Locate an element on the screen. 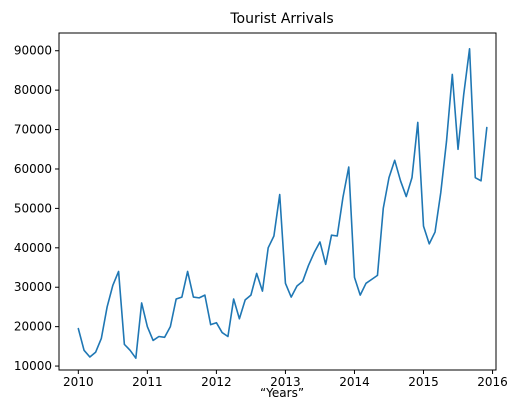  chart-title: Tourist Arrivals is located at coordinates (281, 19).